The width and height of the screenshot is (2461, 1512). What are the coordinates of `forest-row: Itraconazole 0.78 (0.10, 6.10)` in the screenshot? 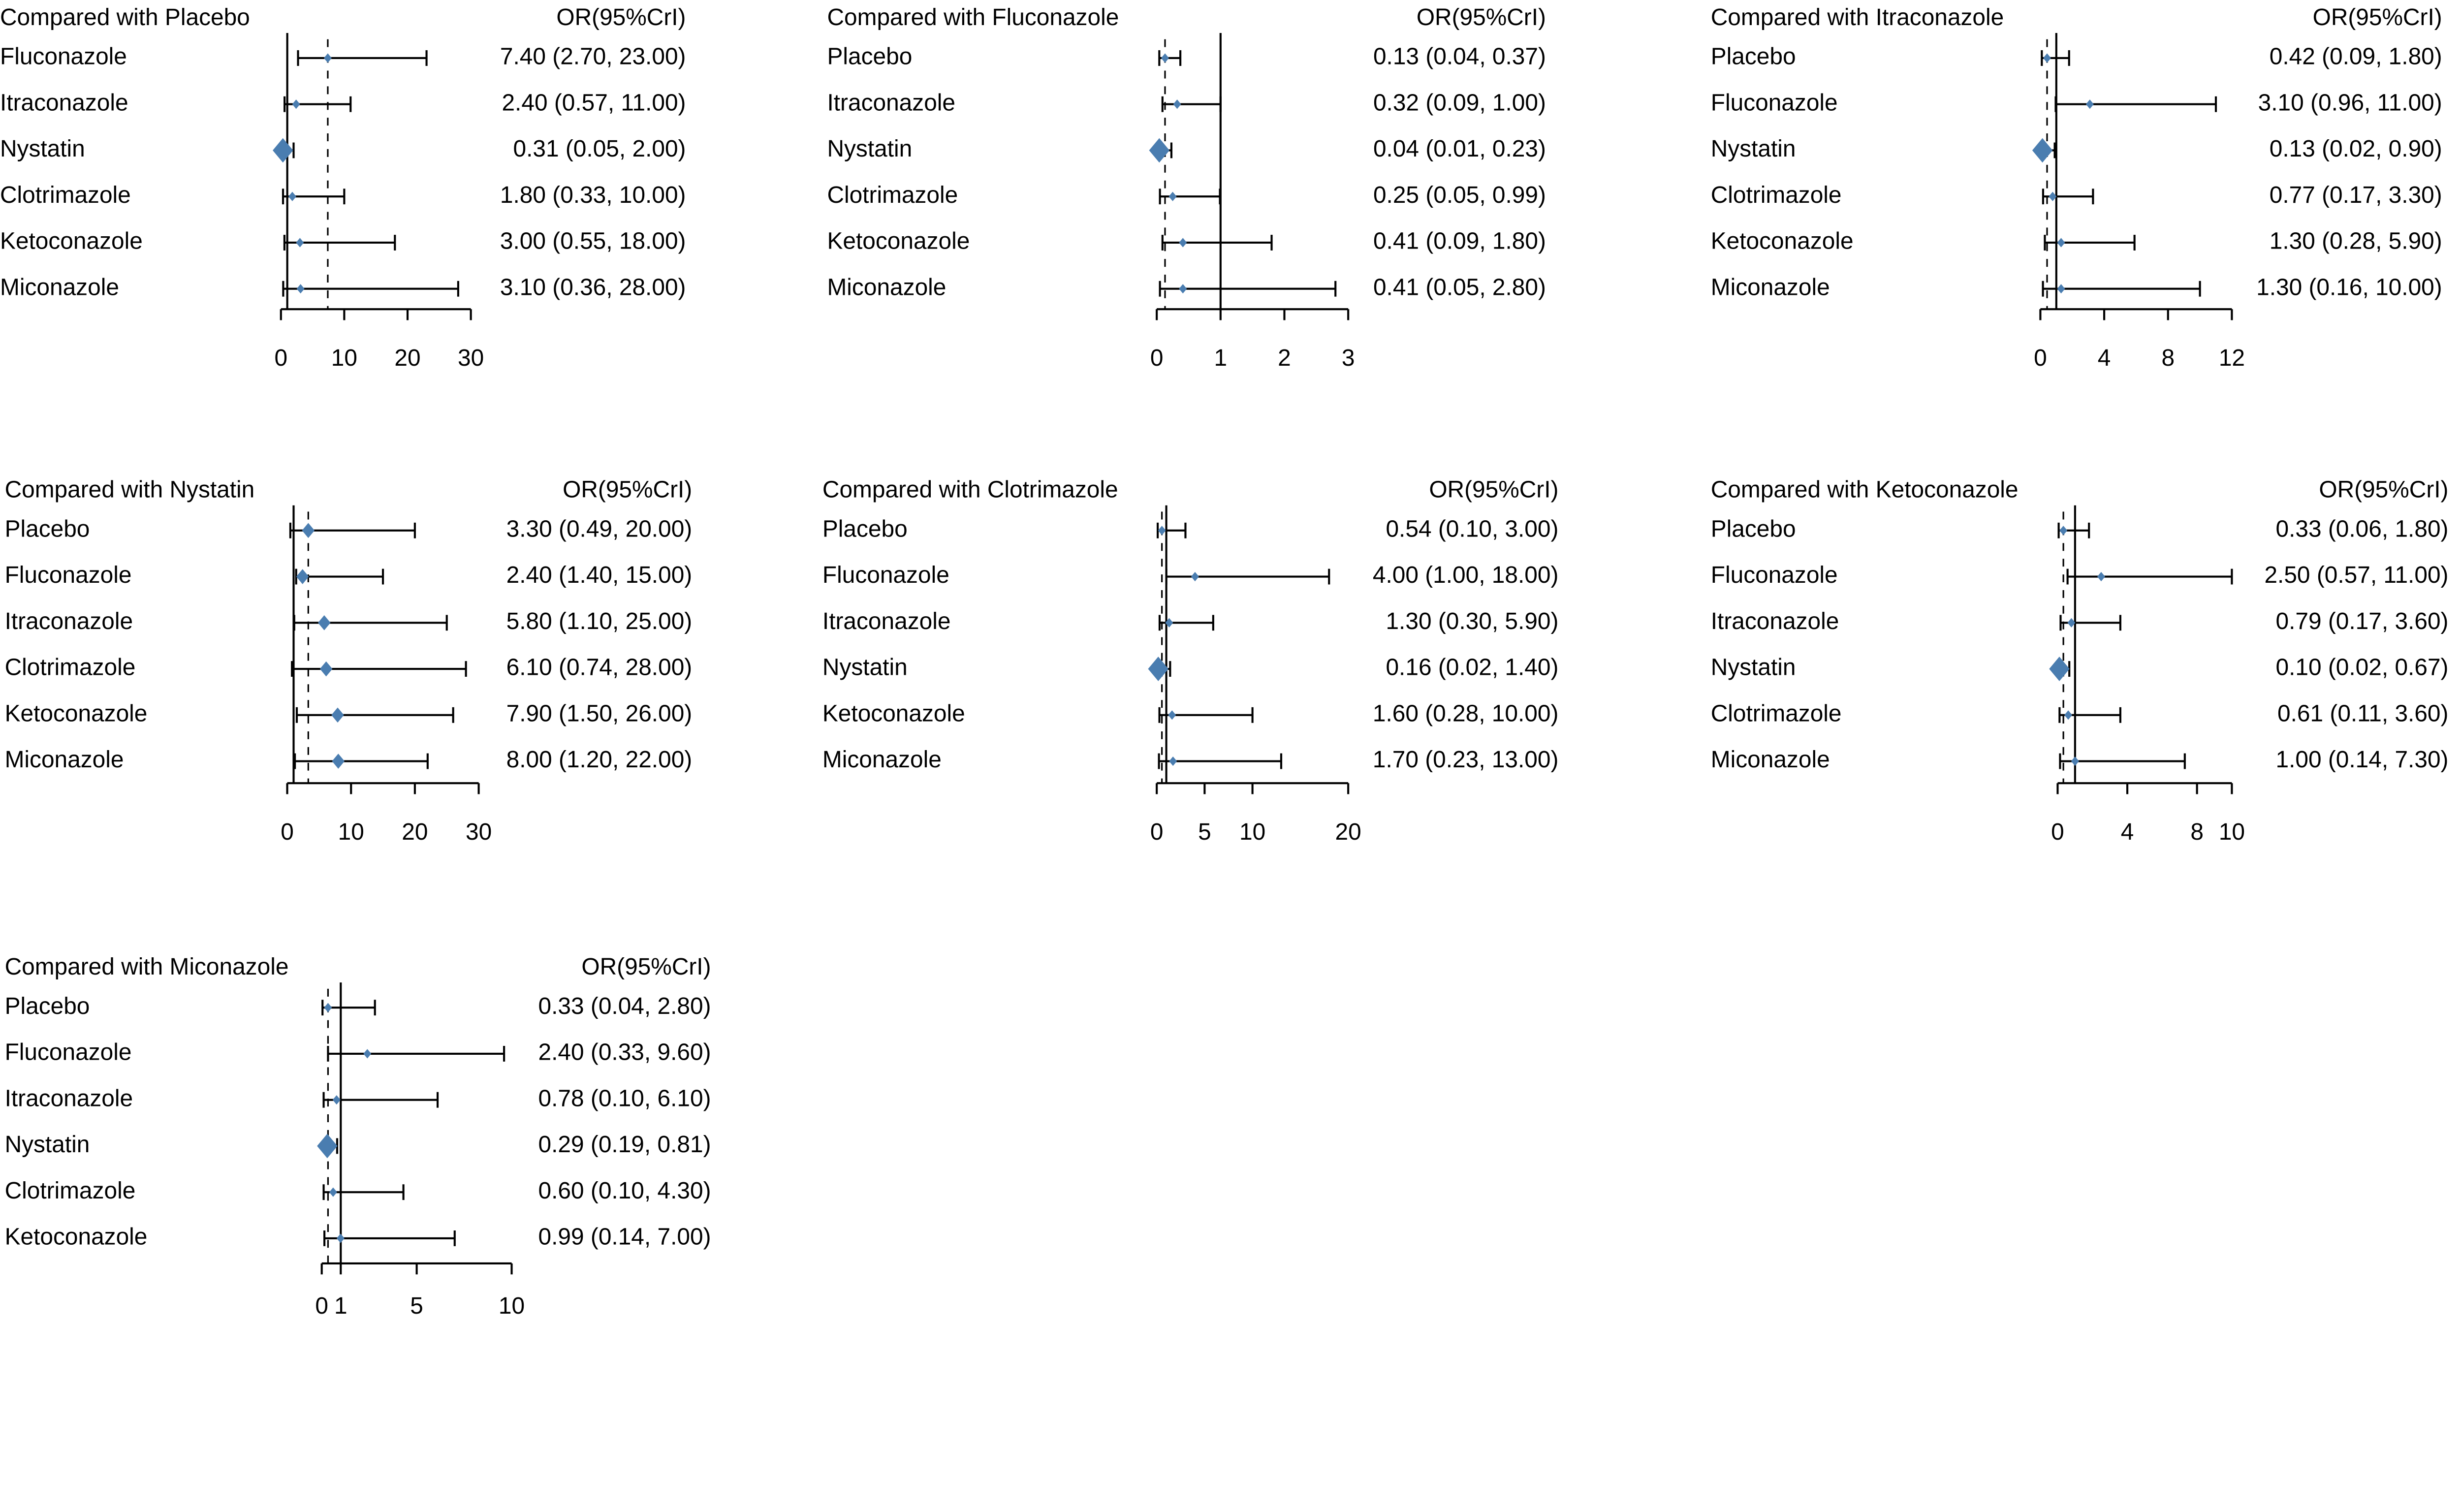 It's located at (358, 1098).